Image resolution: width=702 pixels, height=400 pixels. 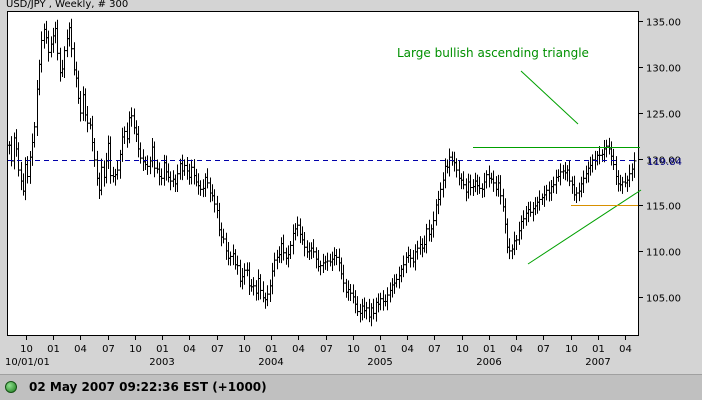 What do you see at coordinates (663, 299) in the screenshot?
I see `y-tick-label: 105.00` at bounding box center [663, 299].